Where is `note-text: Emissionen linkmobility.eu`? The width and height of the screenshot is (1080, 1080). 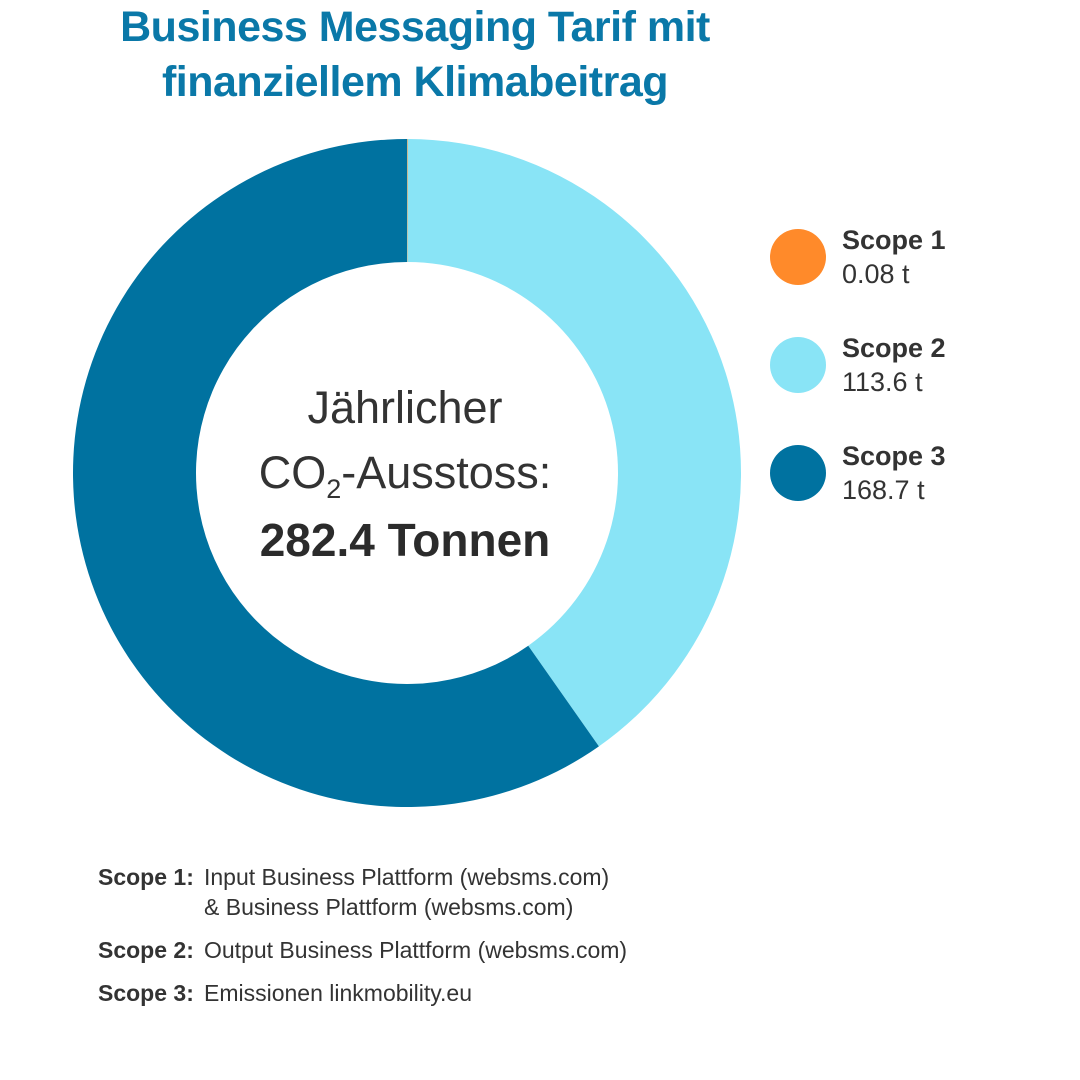
note-text: Emissionen linkmobility.eu is located at coordinates (338, 993).